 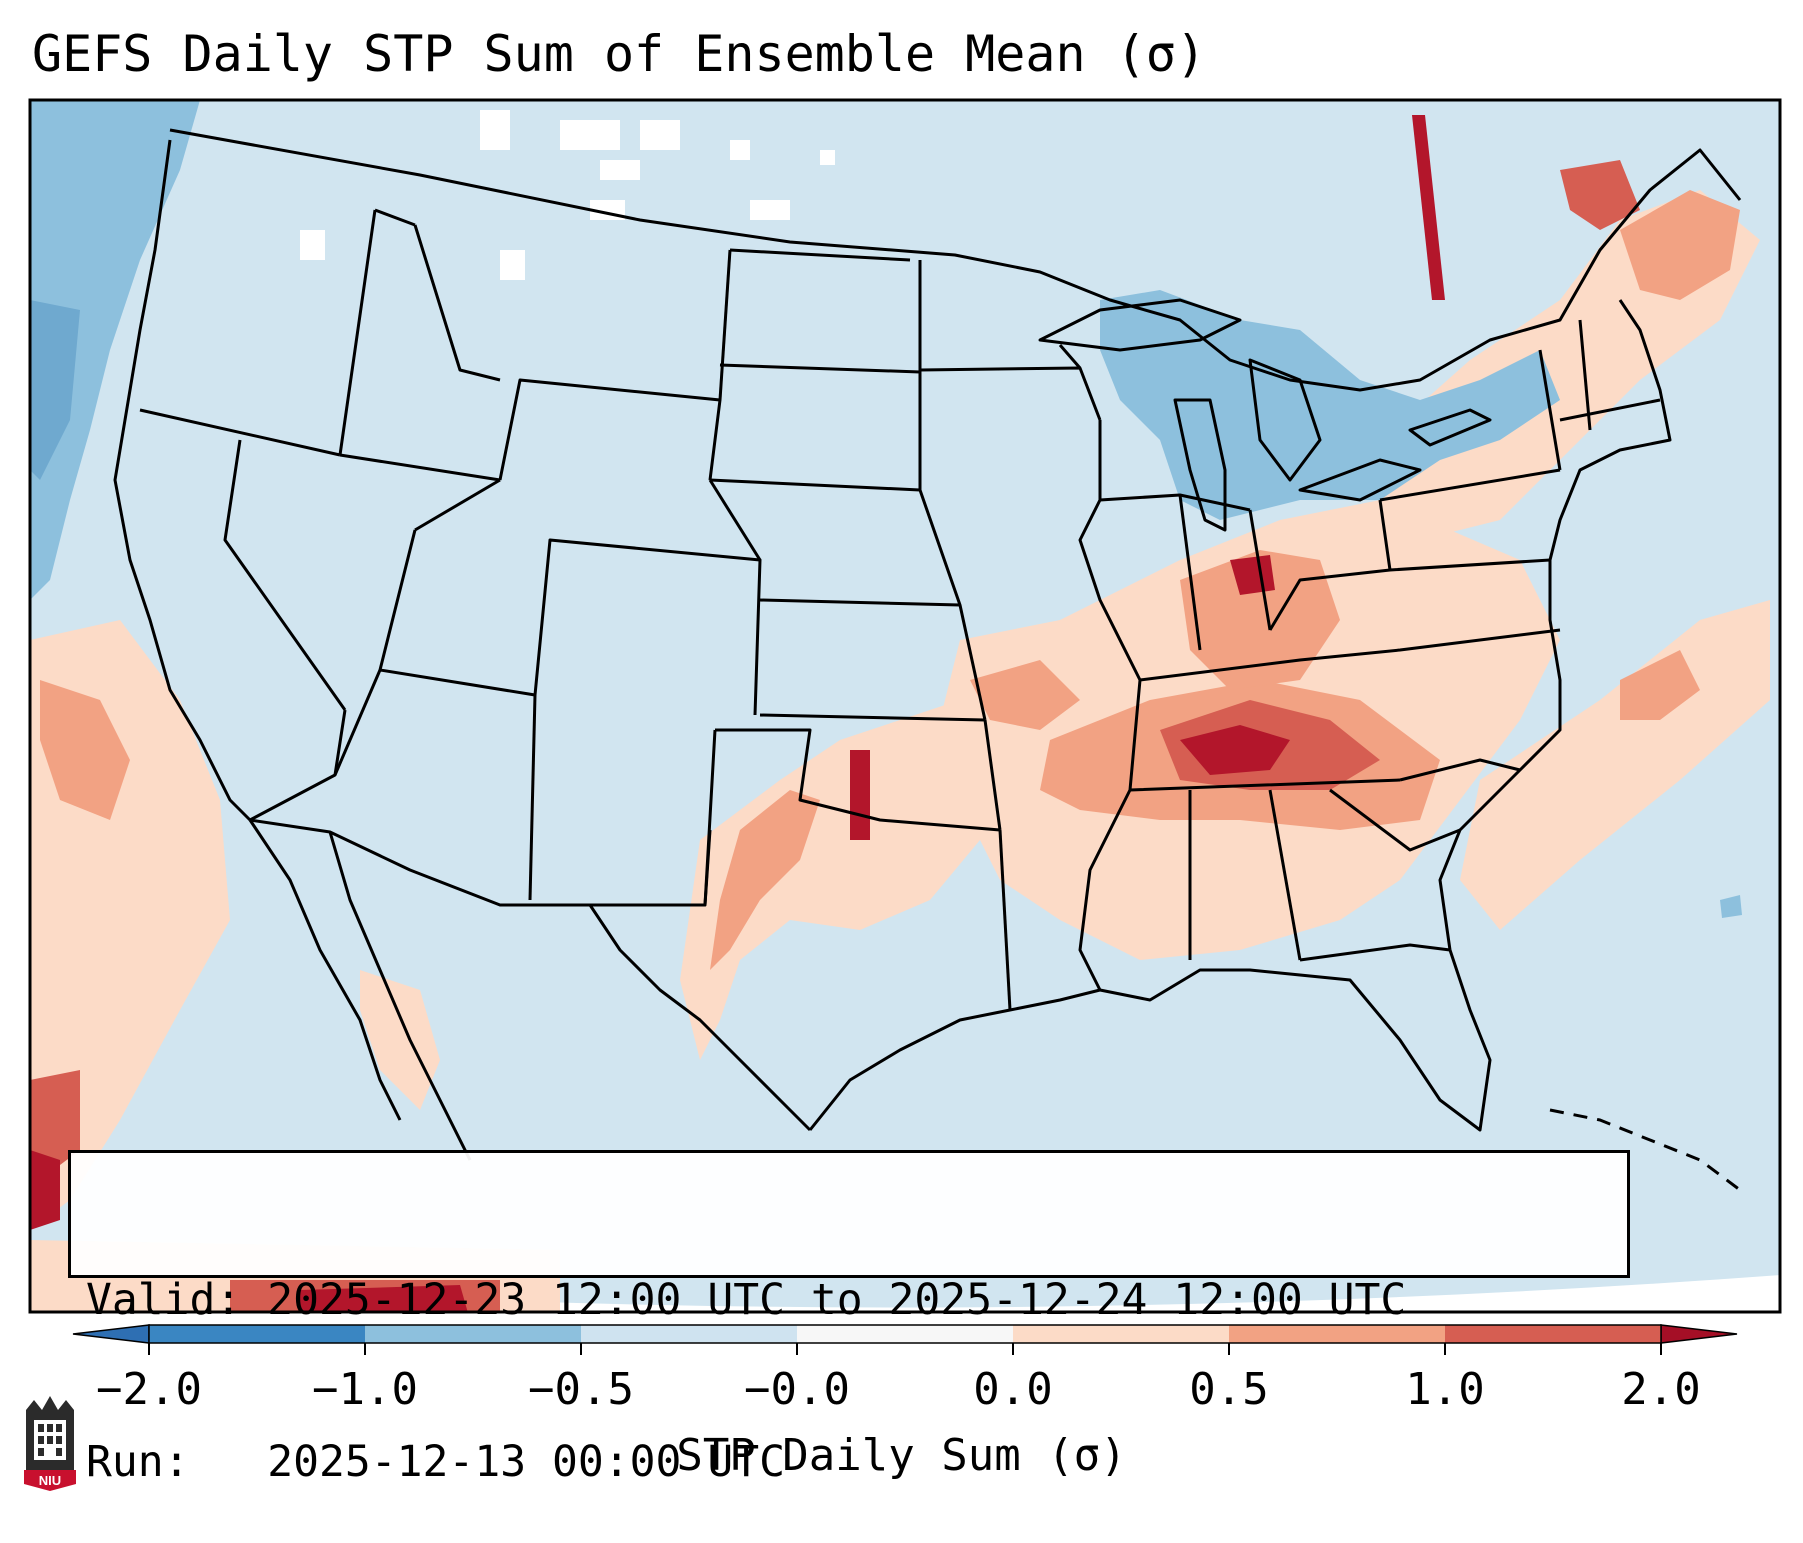 What do you see at coordinates (85, 750) in the screenshot?
I see `pacific-medium-region` at bounding box center [85, 750].